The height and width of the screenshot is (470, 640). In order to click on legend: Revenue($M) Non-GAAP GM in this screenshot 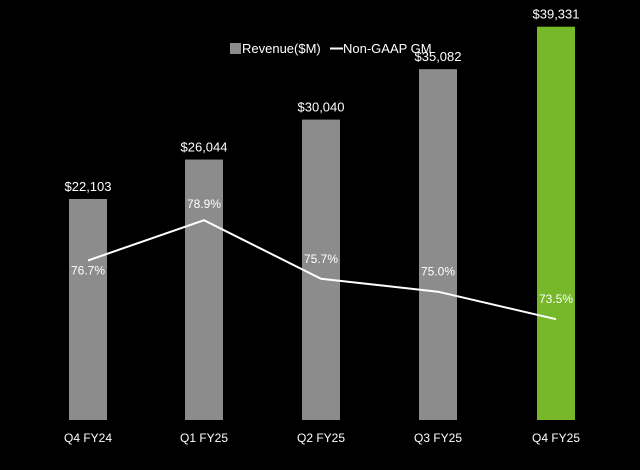, I will do `click(331, 48)`.